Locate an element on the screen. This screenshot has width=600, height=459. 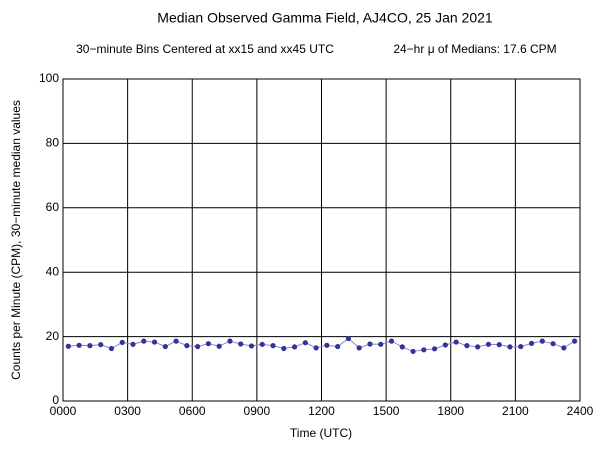
x-axis-label: Time (UTC) is located at coordinates (321, 433).